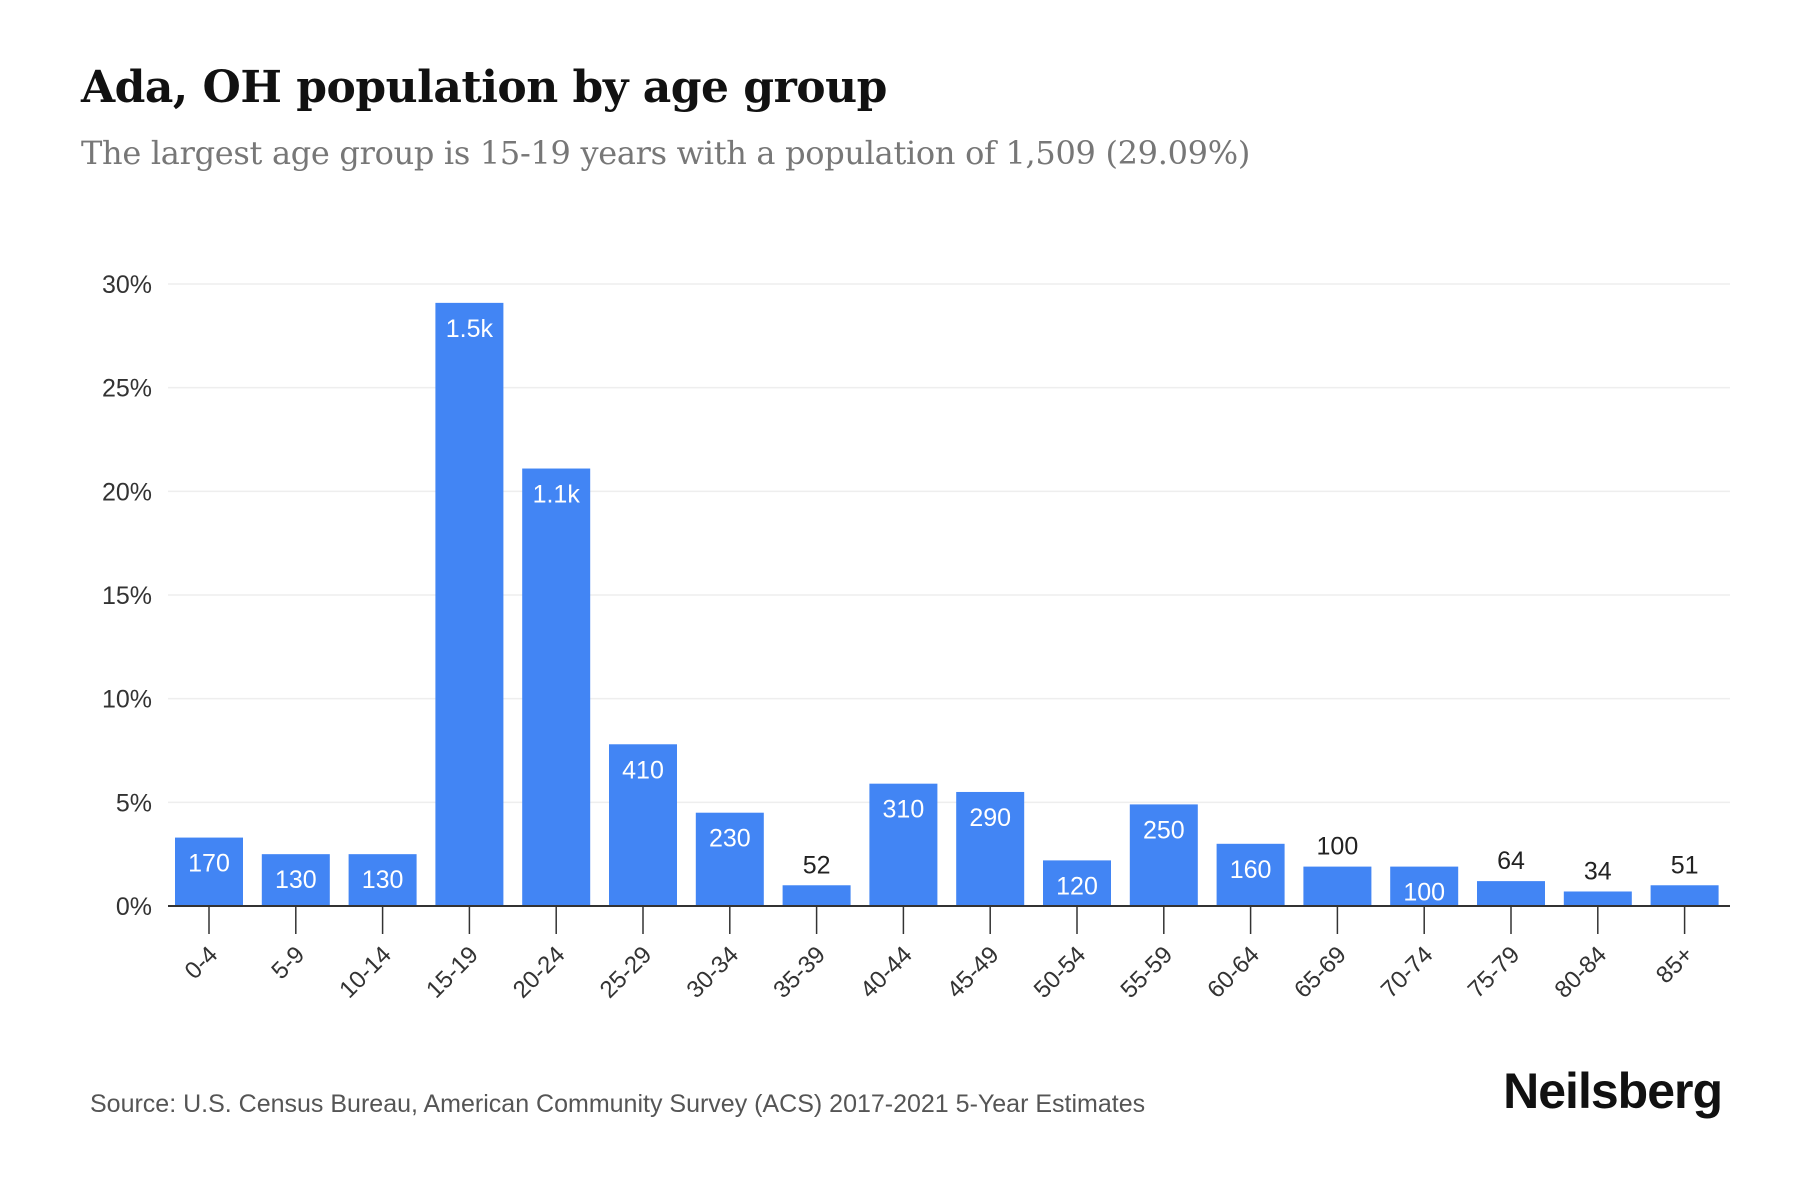 Image resolution: width=1800 pixels, height=1200 pixels. I want to click on x-tick-label: 5-9, so click(288, 963).